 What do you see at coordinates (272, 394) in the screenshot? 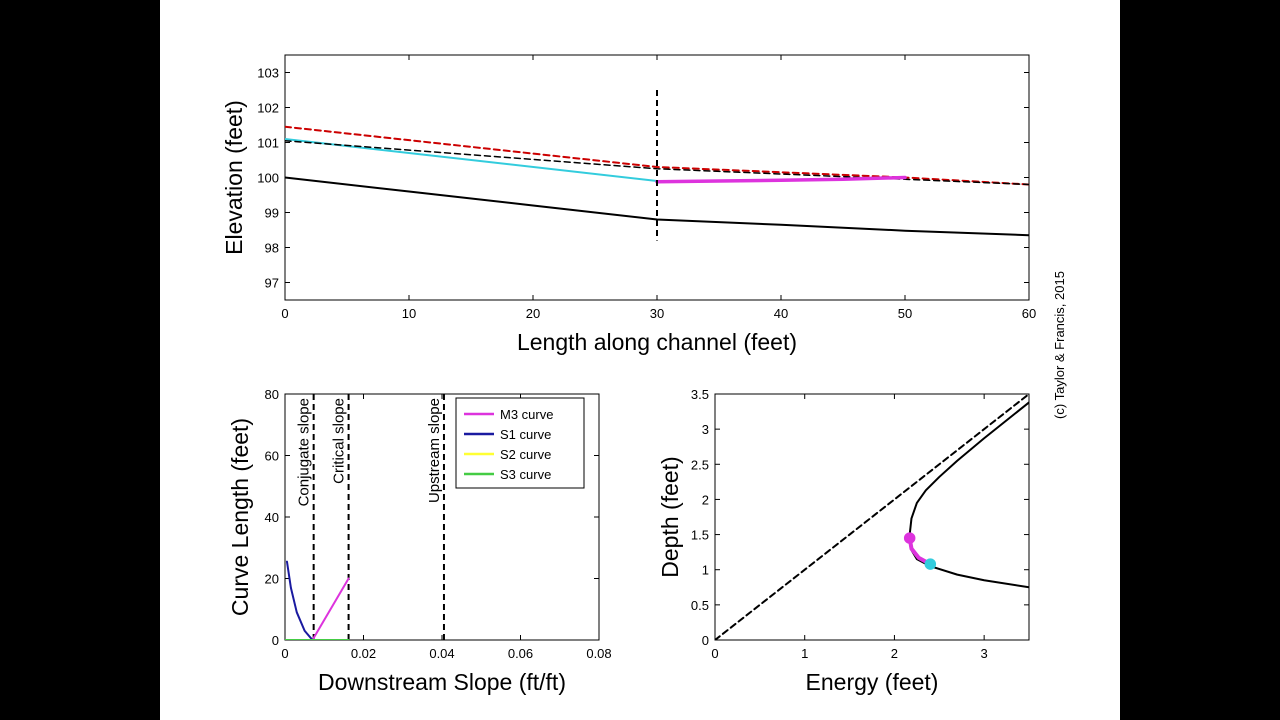
I see `y-tick-label: 80` at bounding box center [272, 394].